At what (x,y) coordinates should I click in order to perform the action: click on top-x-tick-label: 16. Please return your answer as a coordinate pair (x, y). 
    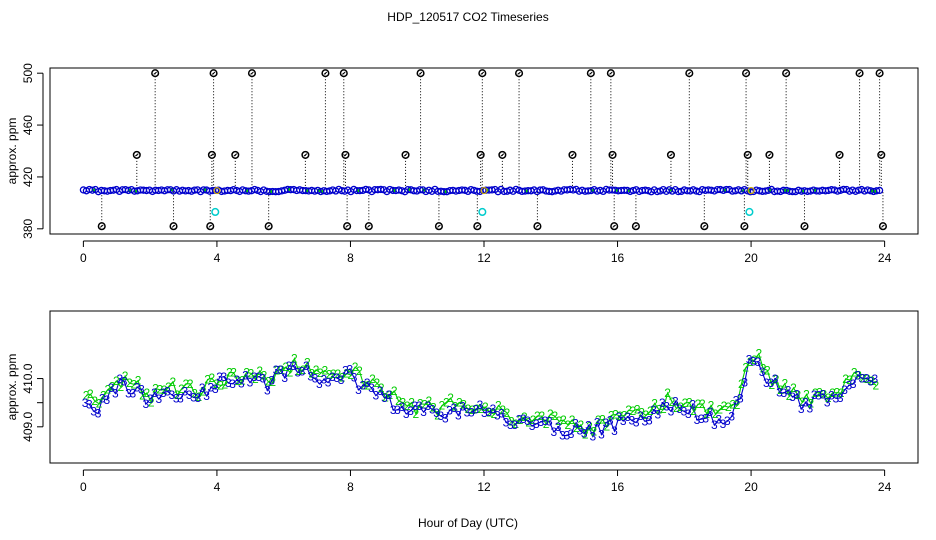
    Looking at the image, I should click on (618, 258).